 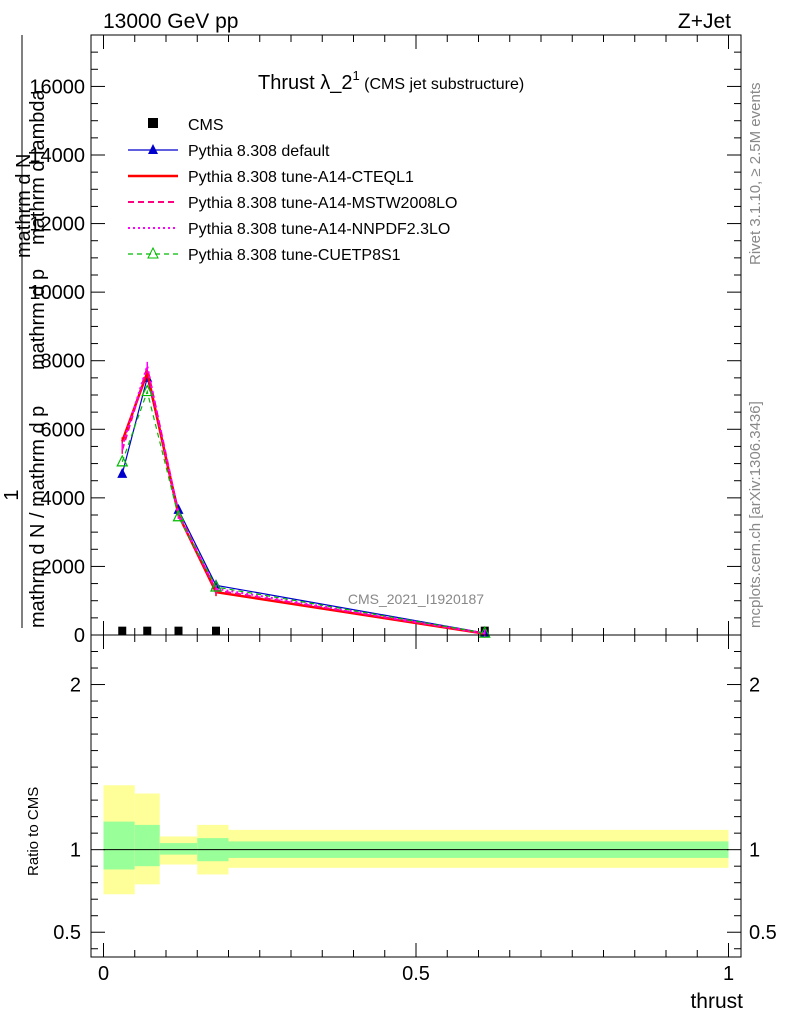 I want to click on header-right: Z+Jet, so click(x=704, y=21).